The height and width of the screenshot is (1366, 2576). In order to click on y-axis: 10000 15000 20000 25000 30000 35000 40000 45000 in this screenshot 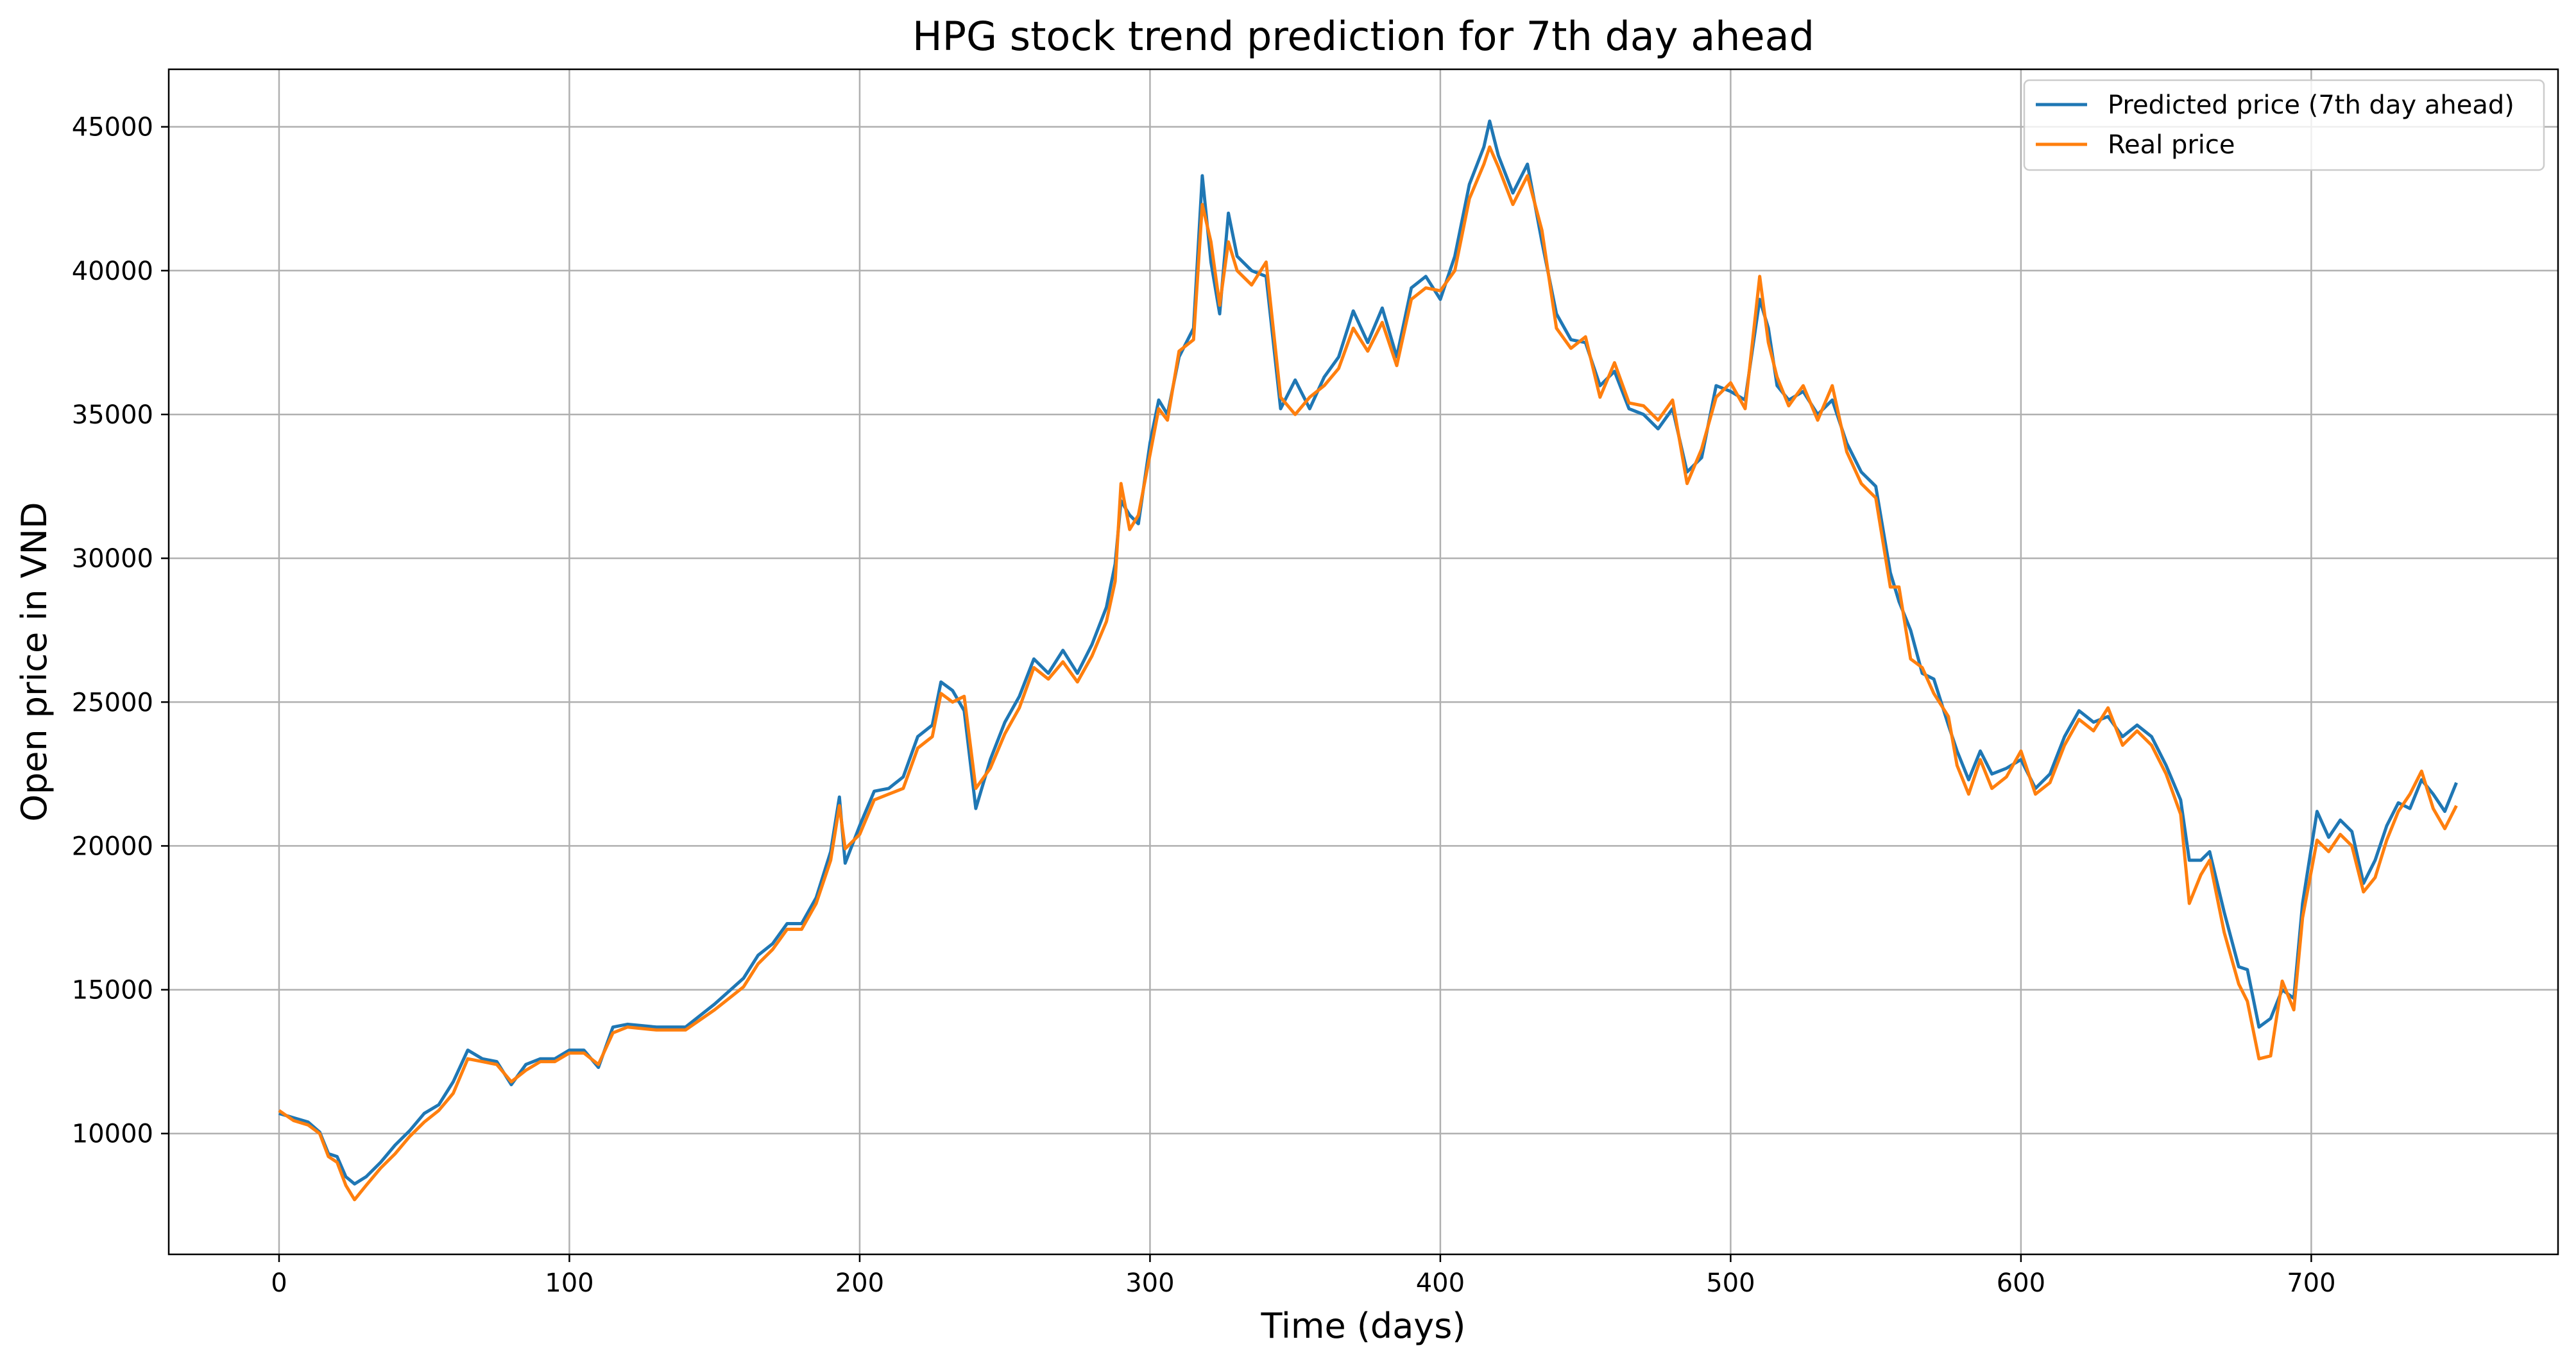, I will do `click(120, 631)`.